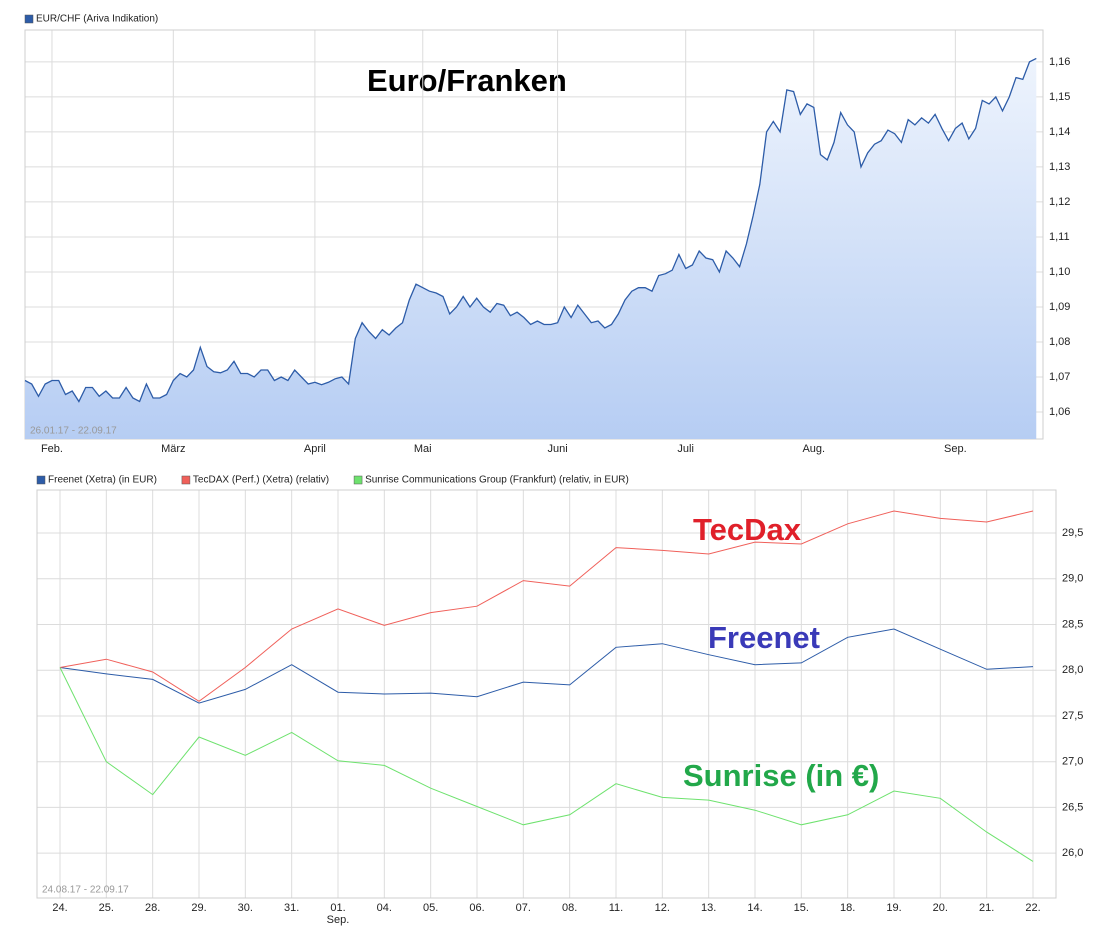 Image resolution: width=1104 pixels, height=939 pixels. I want to click on y-tick-label: 1,08, so click(1059, 342).